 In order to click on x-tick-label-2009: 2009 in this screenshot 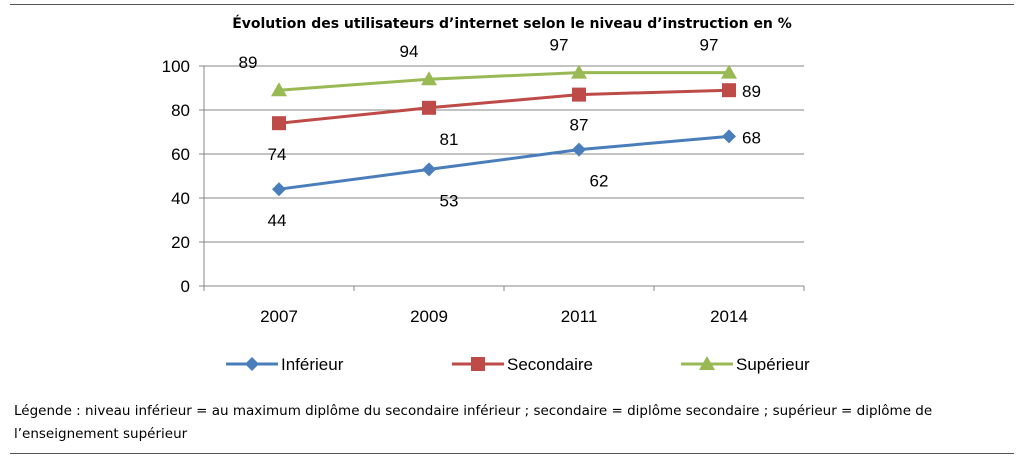, I will do `click(429, 316)`.